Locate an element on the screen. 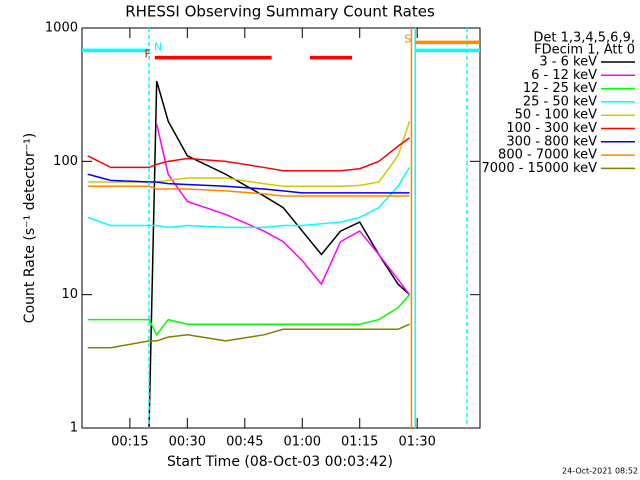  legend-label: 800 - 7000 keV is located at coordinates (547, 155).